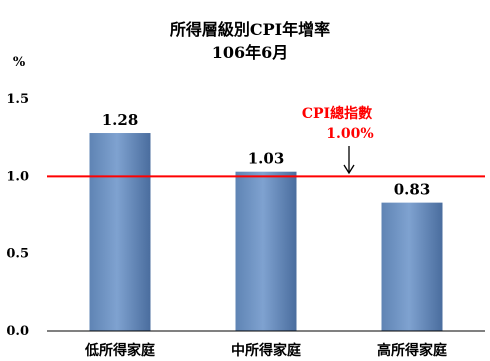  What do you see at coordinates (250, 52) in the screenshot?
I see `chart-subtitle: 106年6月` at bounding box center [250, 52].